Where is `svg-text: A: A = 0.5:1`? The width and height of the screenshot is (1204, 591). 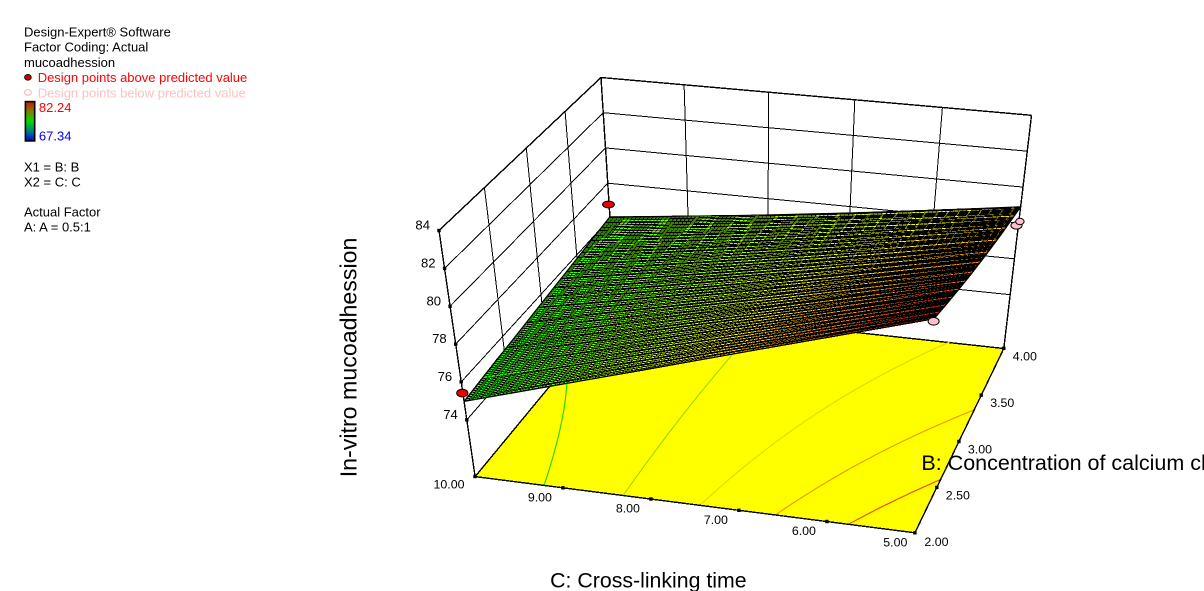 svg-text: A: A = 0.5:1 is located at coordinates (57, 227).